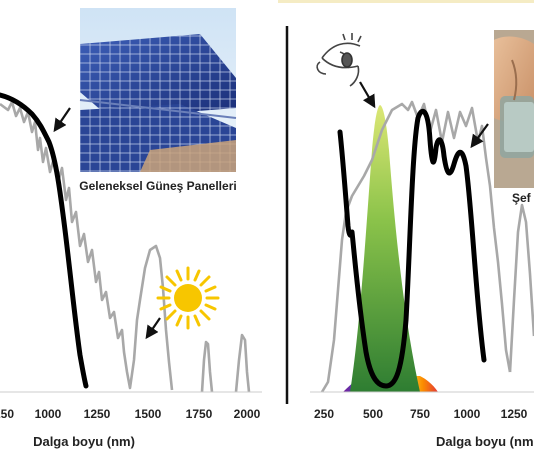 The height and width of the screenshot is (462, 534). I want to click on left-sun-arrow, so click(153, 328).